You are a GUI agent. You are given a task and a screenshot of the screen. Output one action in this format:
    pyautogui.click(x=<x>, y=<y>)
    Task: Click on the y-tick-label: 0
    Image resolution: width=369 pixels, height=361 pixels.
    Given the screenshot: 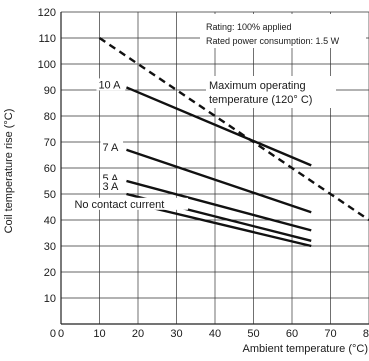 What is the action you would take?
    pyautogui.click(x=53, y=334)
    